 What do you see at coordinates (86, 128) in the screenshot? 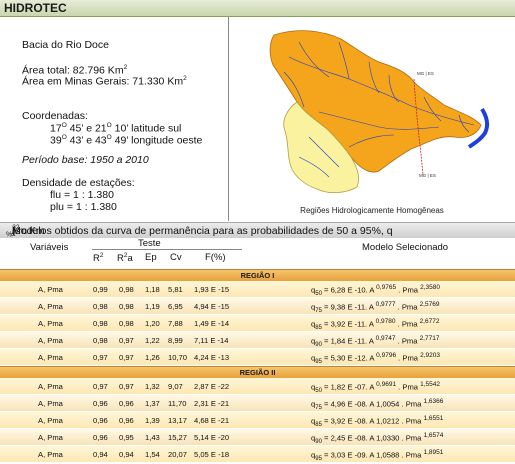
I see `lat-b: 45’ e 21` at bounding box center [86, 128].